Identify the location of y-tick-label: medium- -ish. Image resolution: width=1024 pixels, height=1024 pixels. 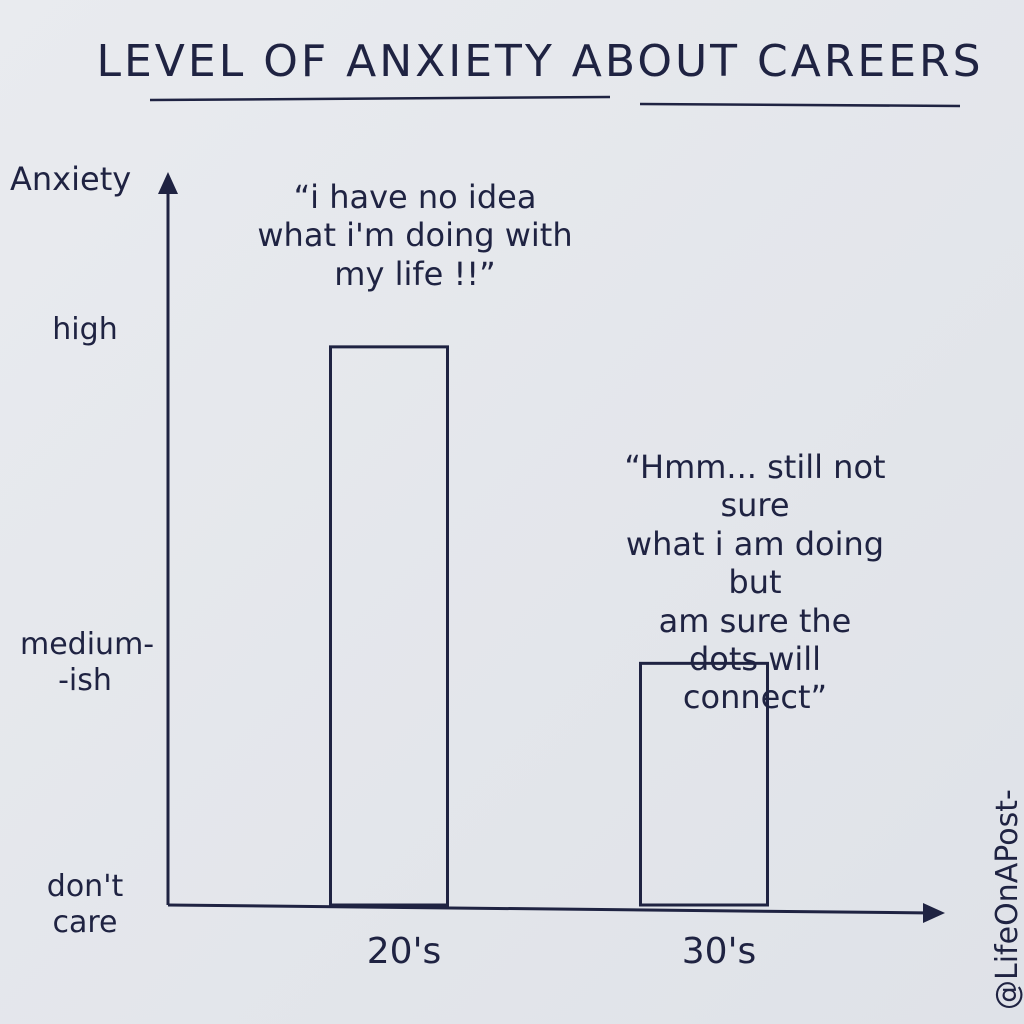
(87, 663).